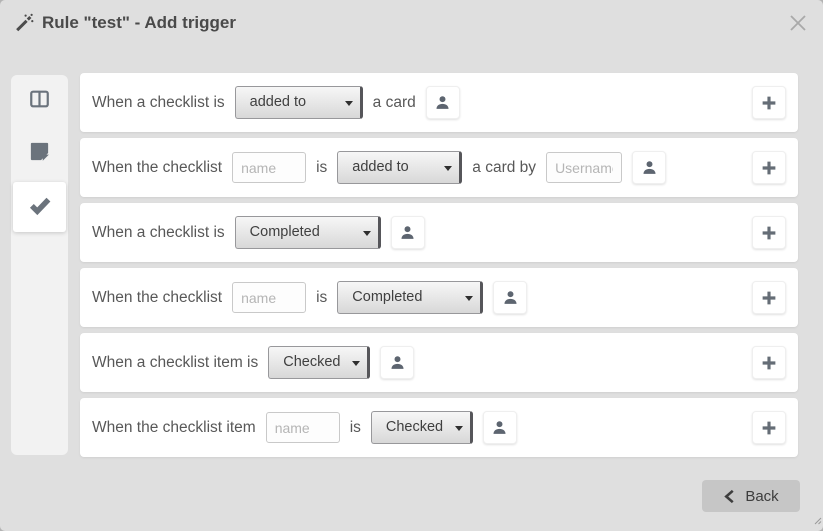  I want to click on trigger-row-checklist-added: When a checklist is added to a card, so click(439, 102).